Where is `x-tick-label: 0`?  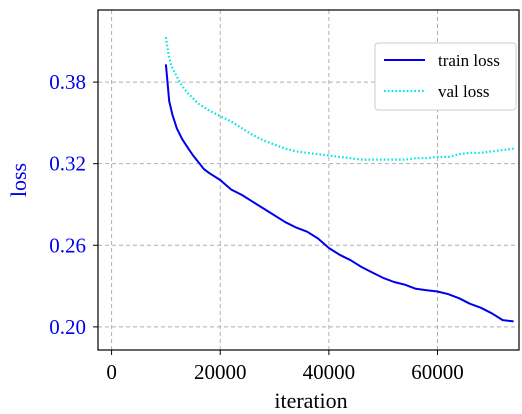
x-tick-label: 0 is located at coordinates (111, 372).